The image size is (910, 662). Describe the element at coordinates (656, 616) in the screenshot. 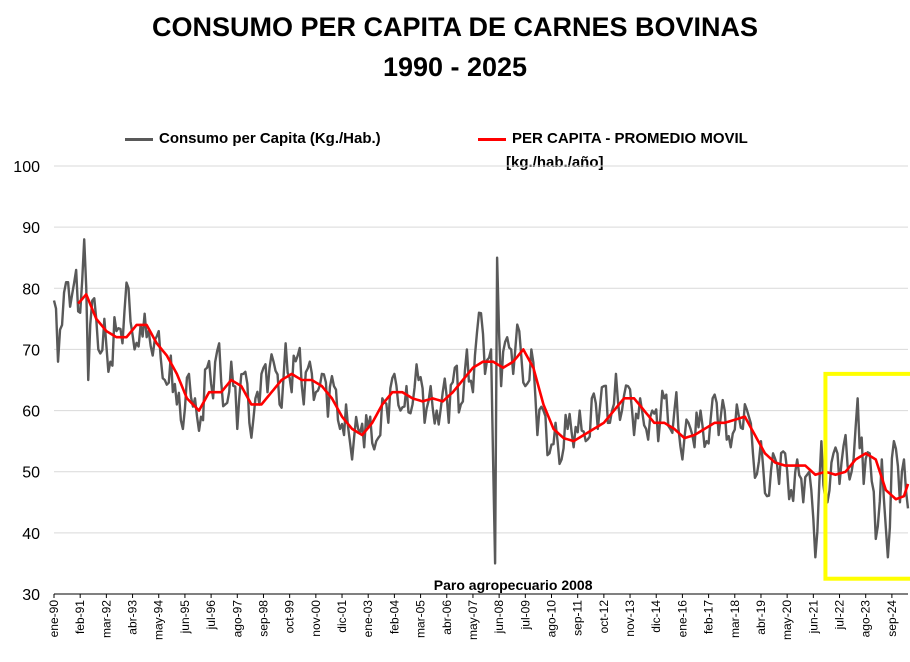

I see `x-tick-label: dic-14` at that location.